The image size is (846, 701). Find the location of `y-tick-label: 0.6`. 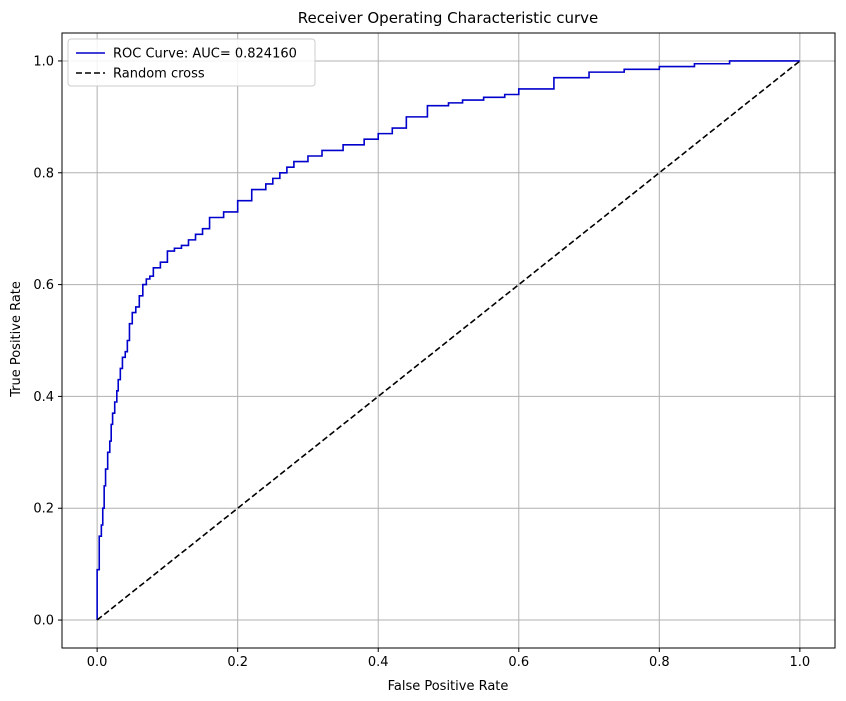

y-tick-label: 0.6 is located at coordinates (43, 285).